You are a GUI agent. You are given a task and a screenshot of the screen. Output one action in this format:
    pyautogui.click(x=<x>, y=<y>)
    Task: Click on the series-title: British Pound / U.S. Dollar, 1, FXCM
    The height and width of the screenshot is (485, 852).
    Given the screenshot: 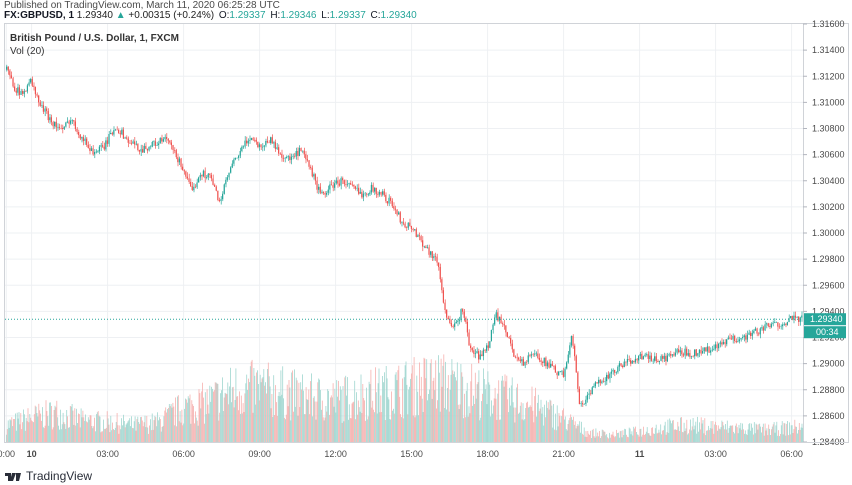 What is the action you would take?
    pyautogui.click(x=94, y=38)
    